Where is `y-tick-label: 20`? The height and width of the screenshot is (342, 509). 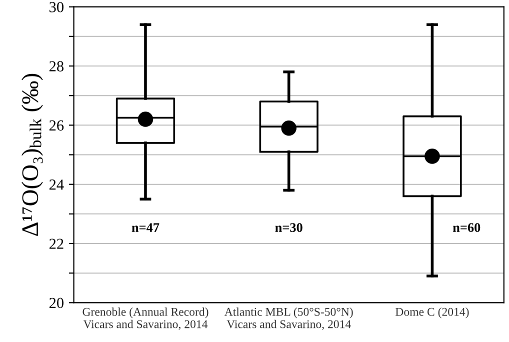
y-tick-label: 20 is located at coordinates (56, 303).